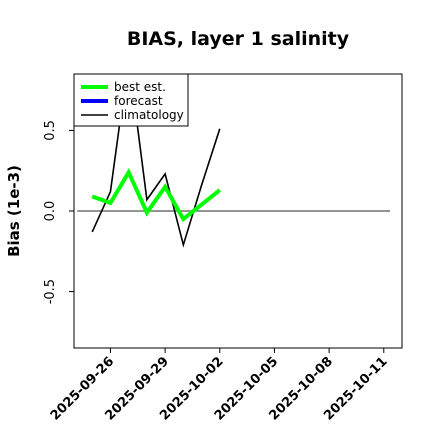 This screenshot has height=440, width=440. I want to click on series-line-best-est, so click(156, 195).